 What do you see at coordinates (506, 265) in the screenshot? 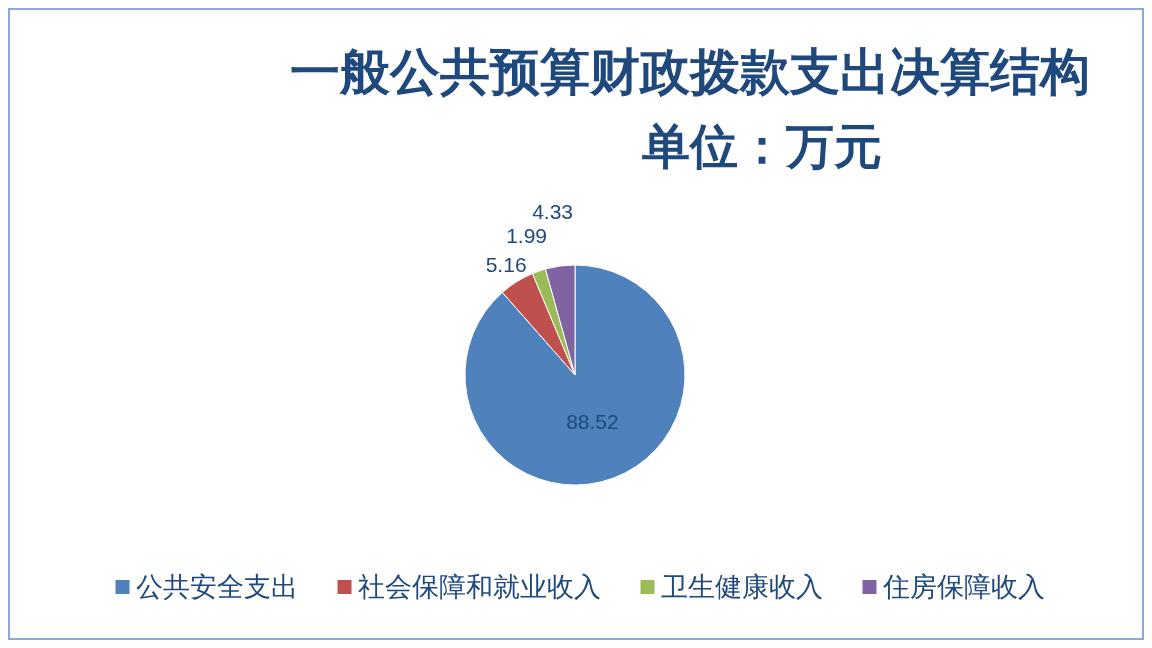
I see `data-label: 5.16` at bounding box center [506, 265].